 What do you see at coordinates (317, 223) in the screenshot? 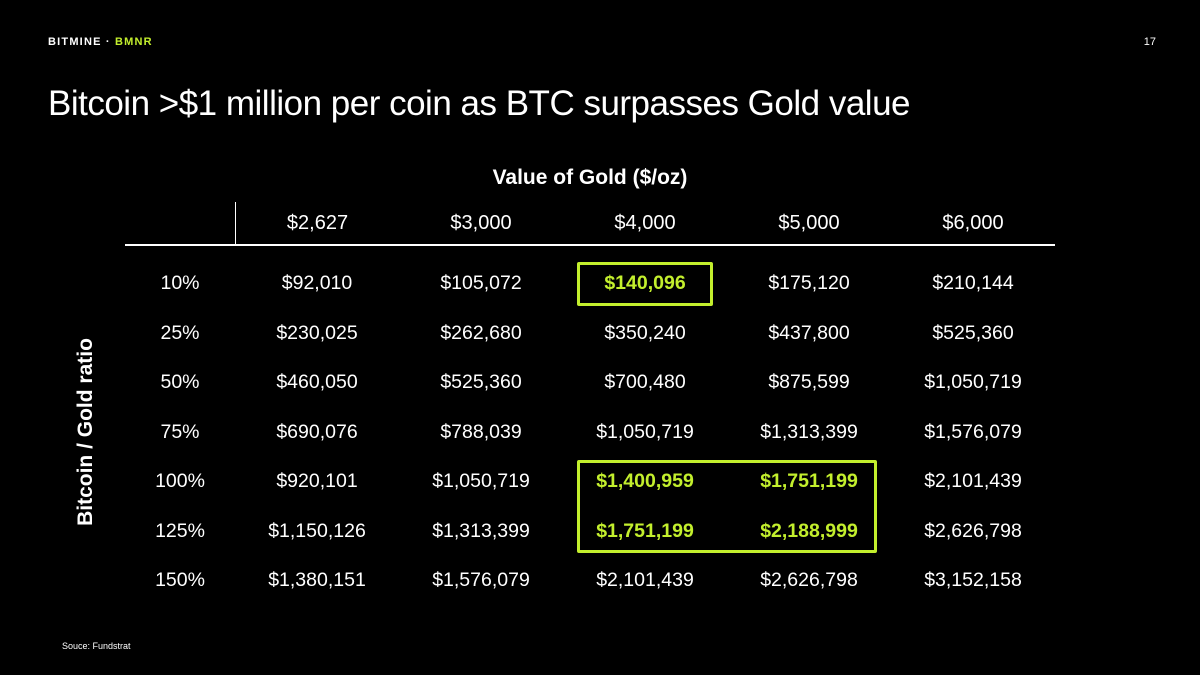
I see `column-header: $2,627` at bounding box center [317, 223].